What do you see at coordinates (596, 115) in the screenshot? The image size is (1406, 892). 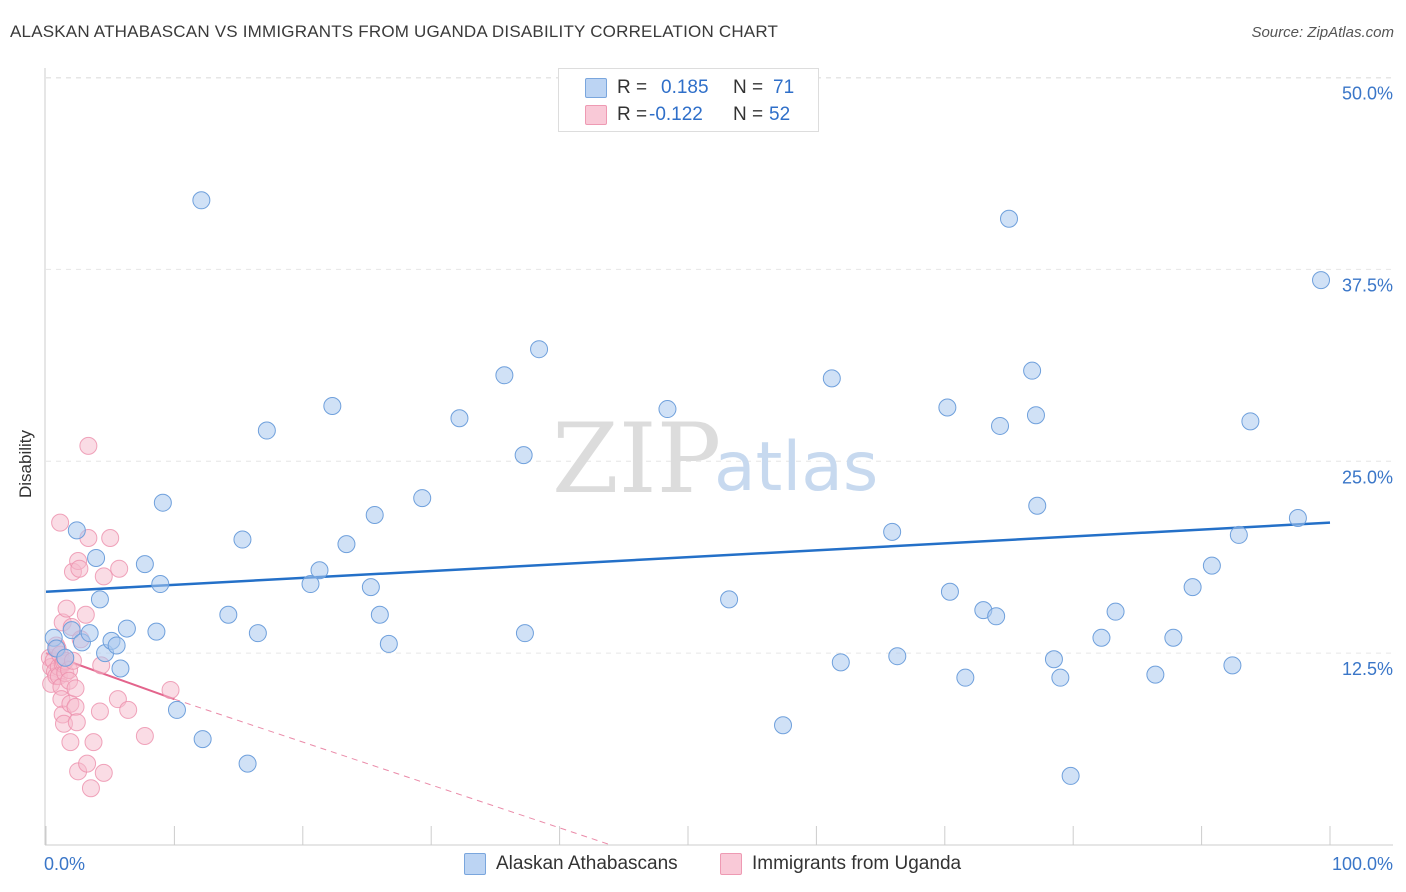 I see `legend-swatch-pink` at bounding box center [596, 115].